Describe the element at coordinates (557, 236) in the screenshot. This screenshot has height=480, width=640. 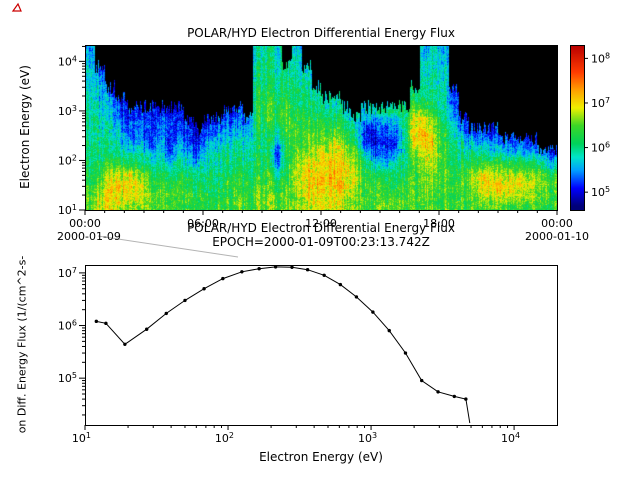
I see `x-axis-date-right: 2000-01-10` at that location.